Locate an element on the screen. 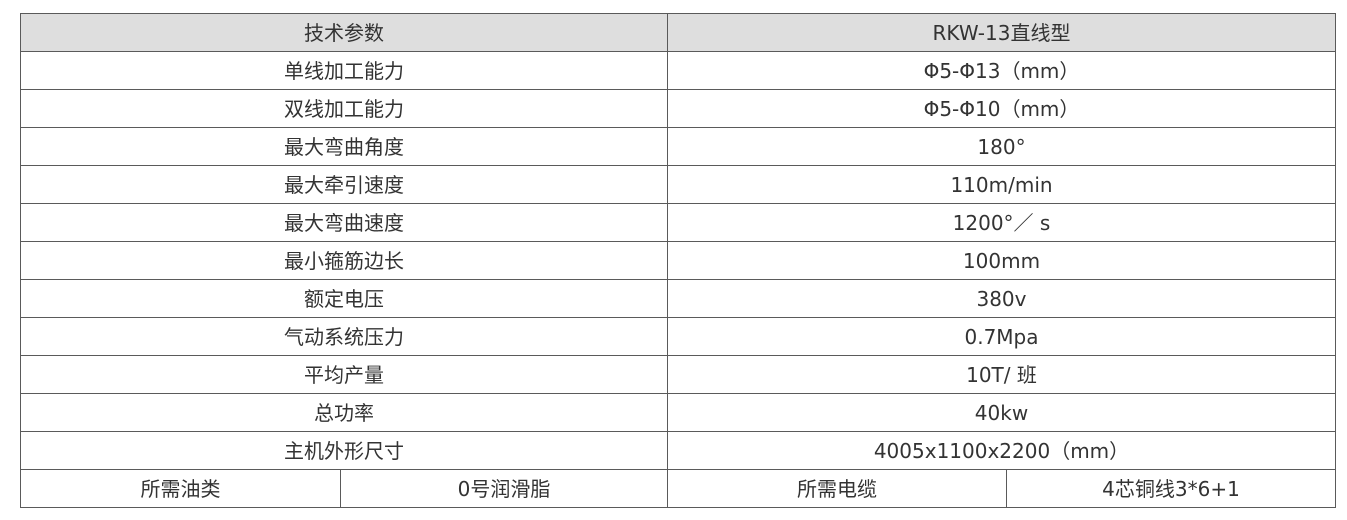 The image size is (1347, 520). param-value: 1200°／ s is located at coordinates (1001, 222).